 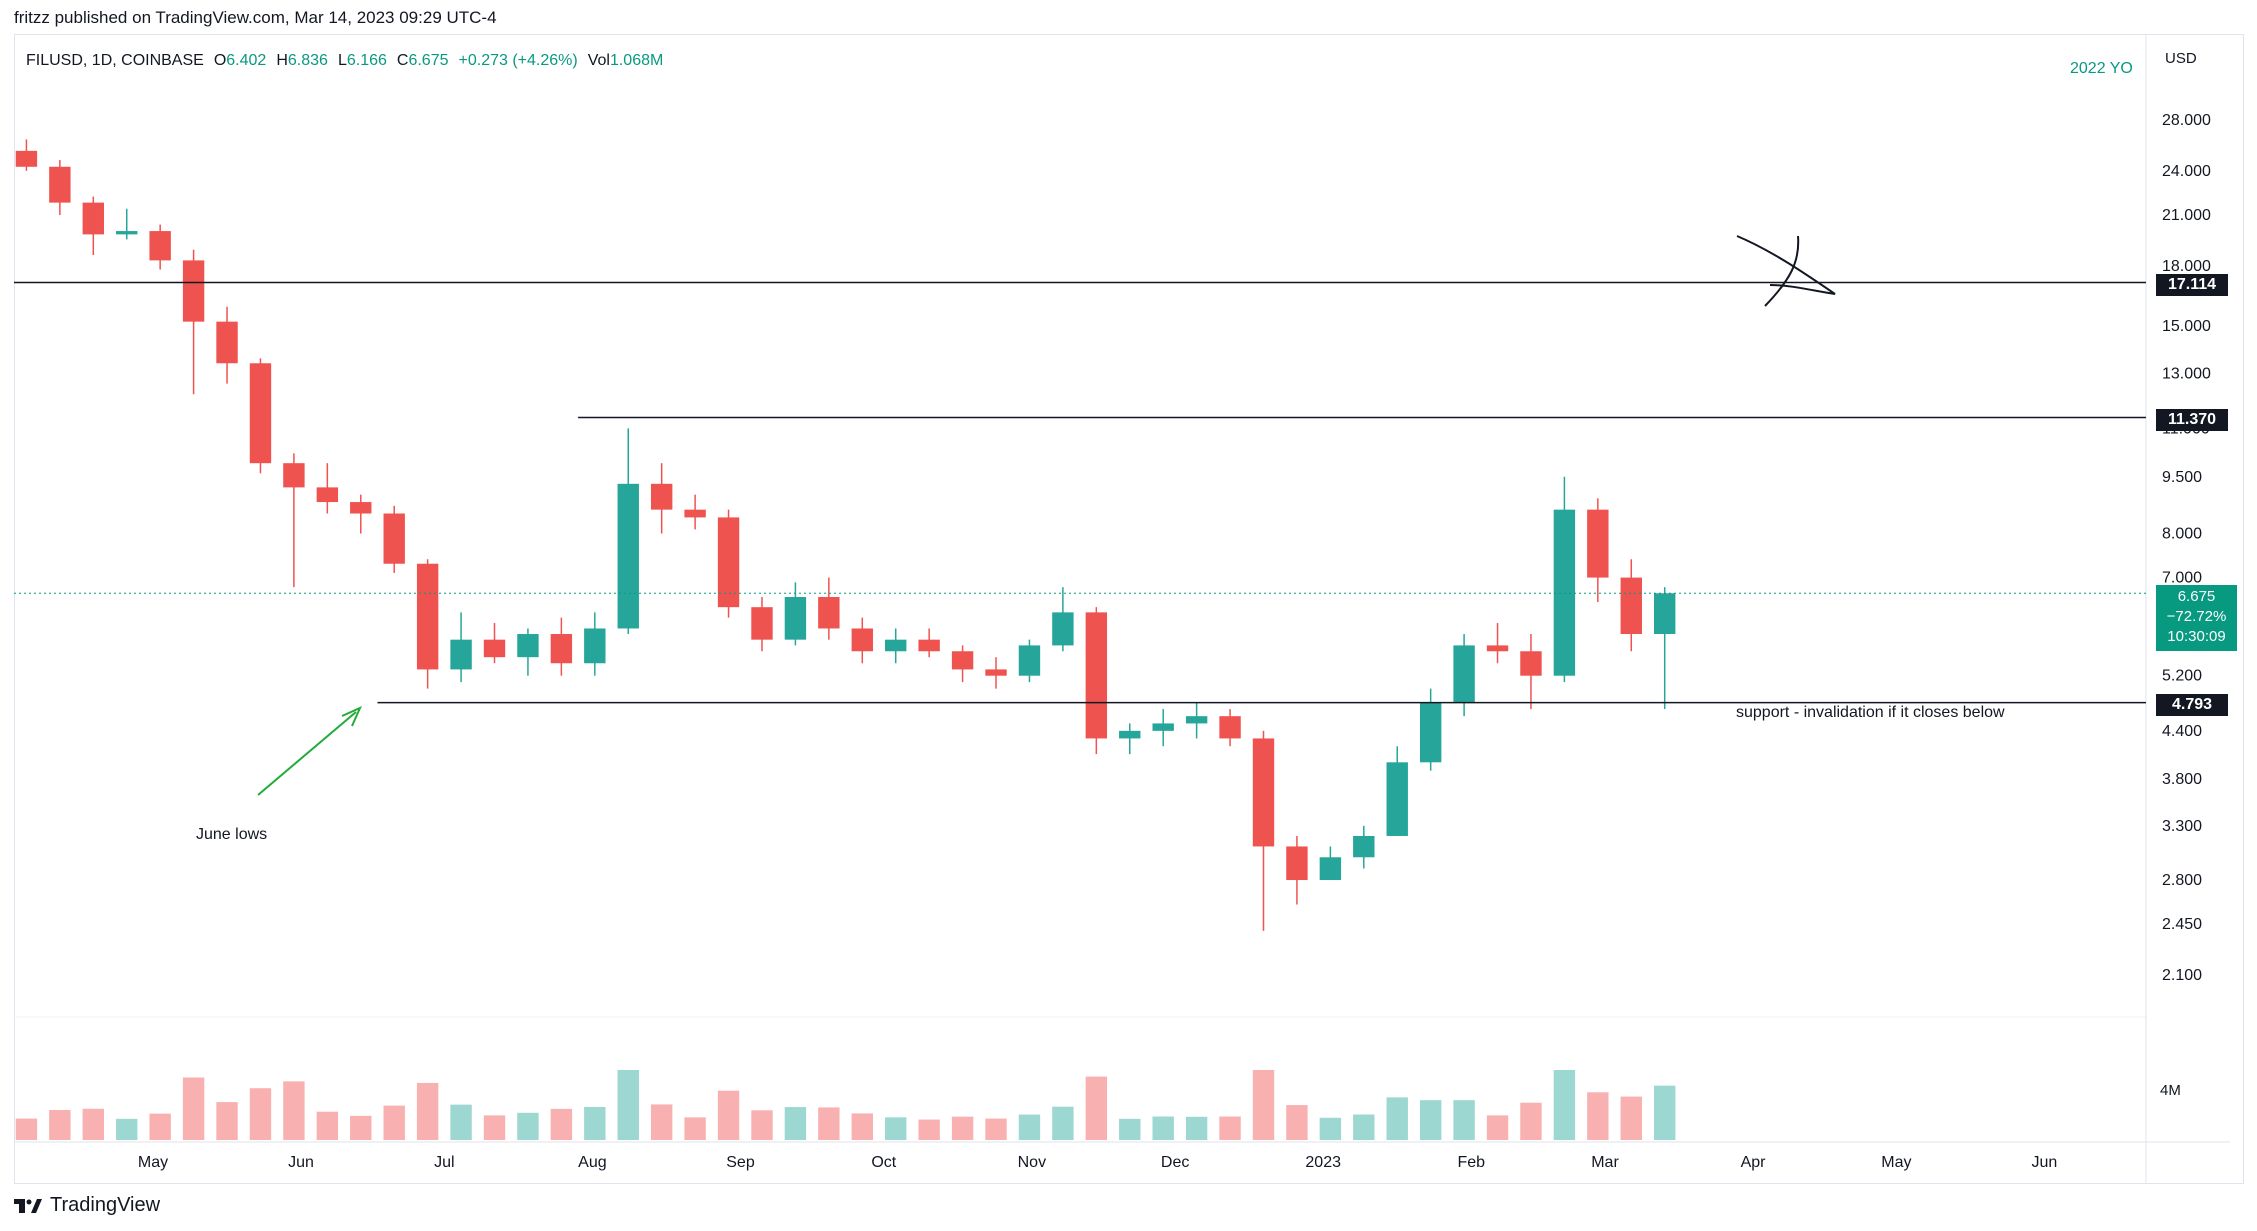 What do you see at coordinates (1323, 1162) in the screenshot?
I see `time-tick-9: 2023` at bounding box center [1323, 1162].